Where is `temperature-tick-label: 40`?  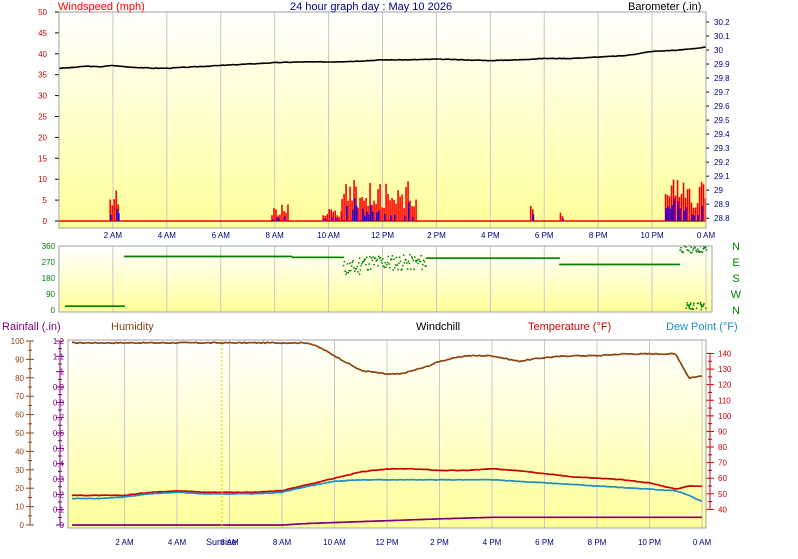
temperature-tick-label: 40 is located at coordinates (722, 509).